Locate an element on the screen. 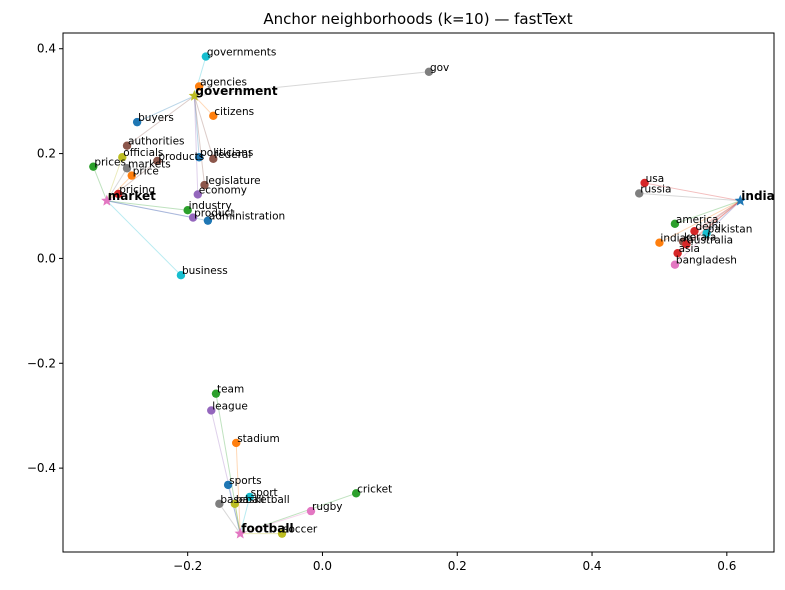 The height and width of the screenshot is (590, 785). neighbor-label: sports is located at coordinates (245, 481).